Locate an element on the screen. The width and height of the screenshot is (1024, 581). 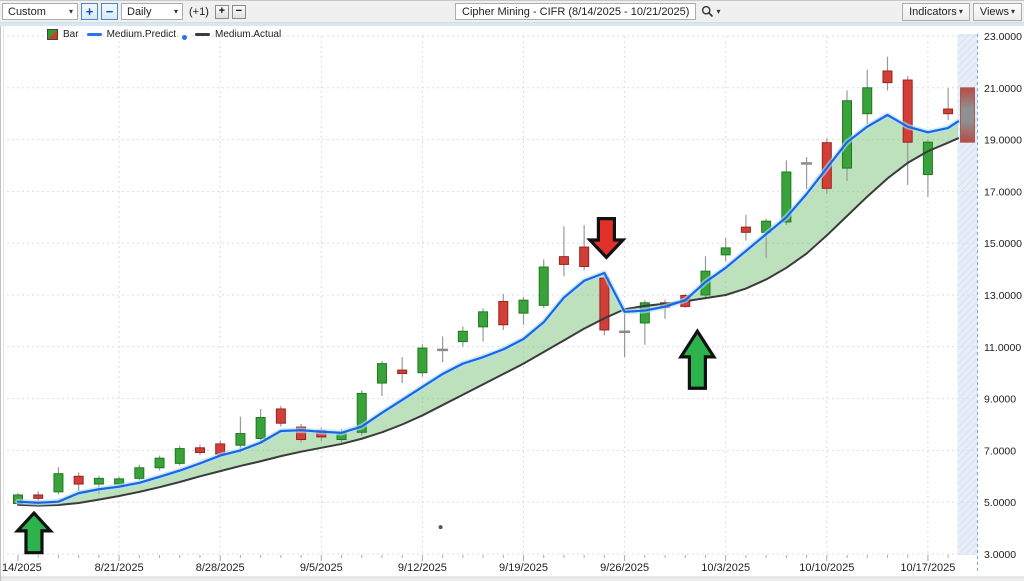
svg-text: 19.0000 is located at coordinates (1003, 141).